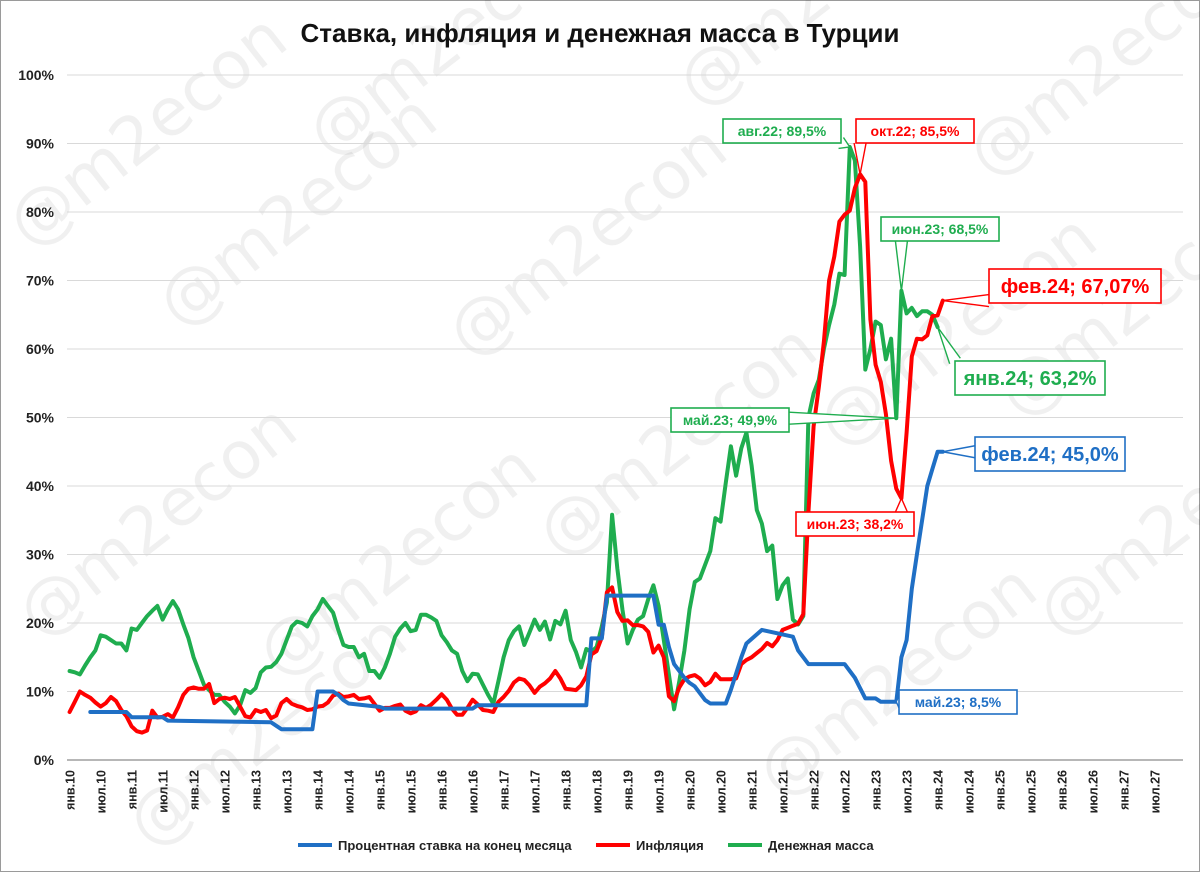 Image resolution: width=1200 pixels, height=877 pixels. I want to click on y-tick-label: 100%, so click(36, 75).